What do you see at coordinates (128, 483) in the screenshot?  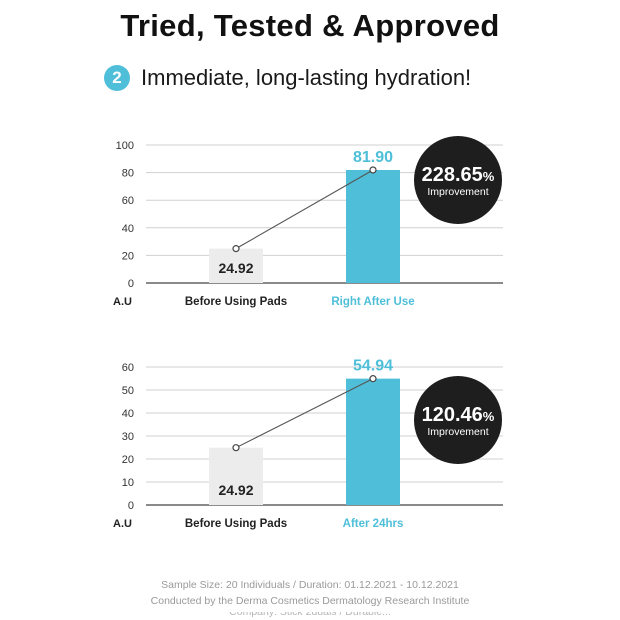 I see `y-tick-label: 10` at bounding box center [128, 483].